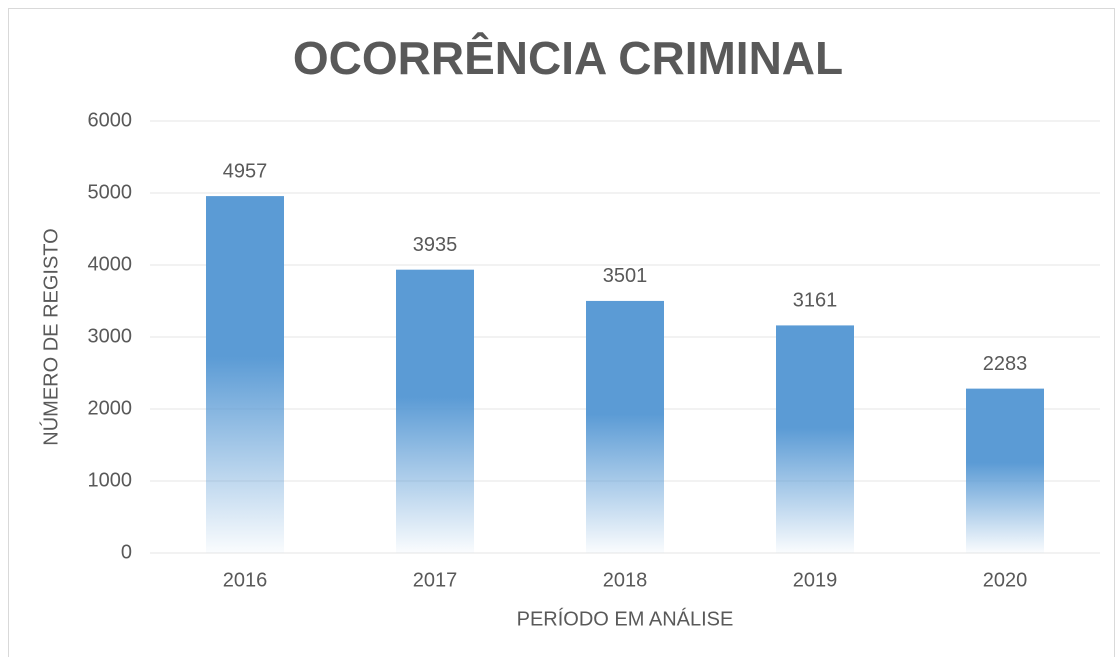 The width and height of the screenshot is (1116, 657). I want to click on x-tick-label: 2019, so click(815, 580).